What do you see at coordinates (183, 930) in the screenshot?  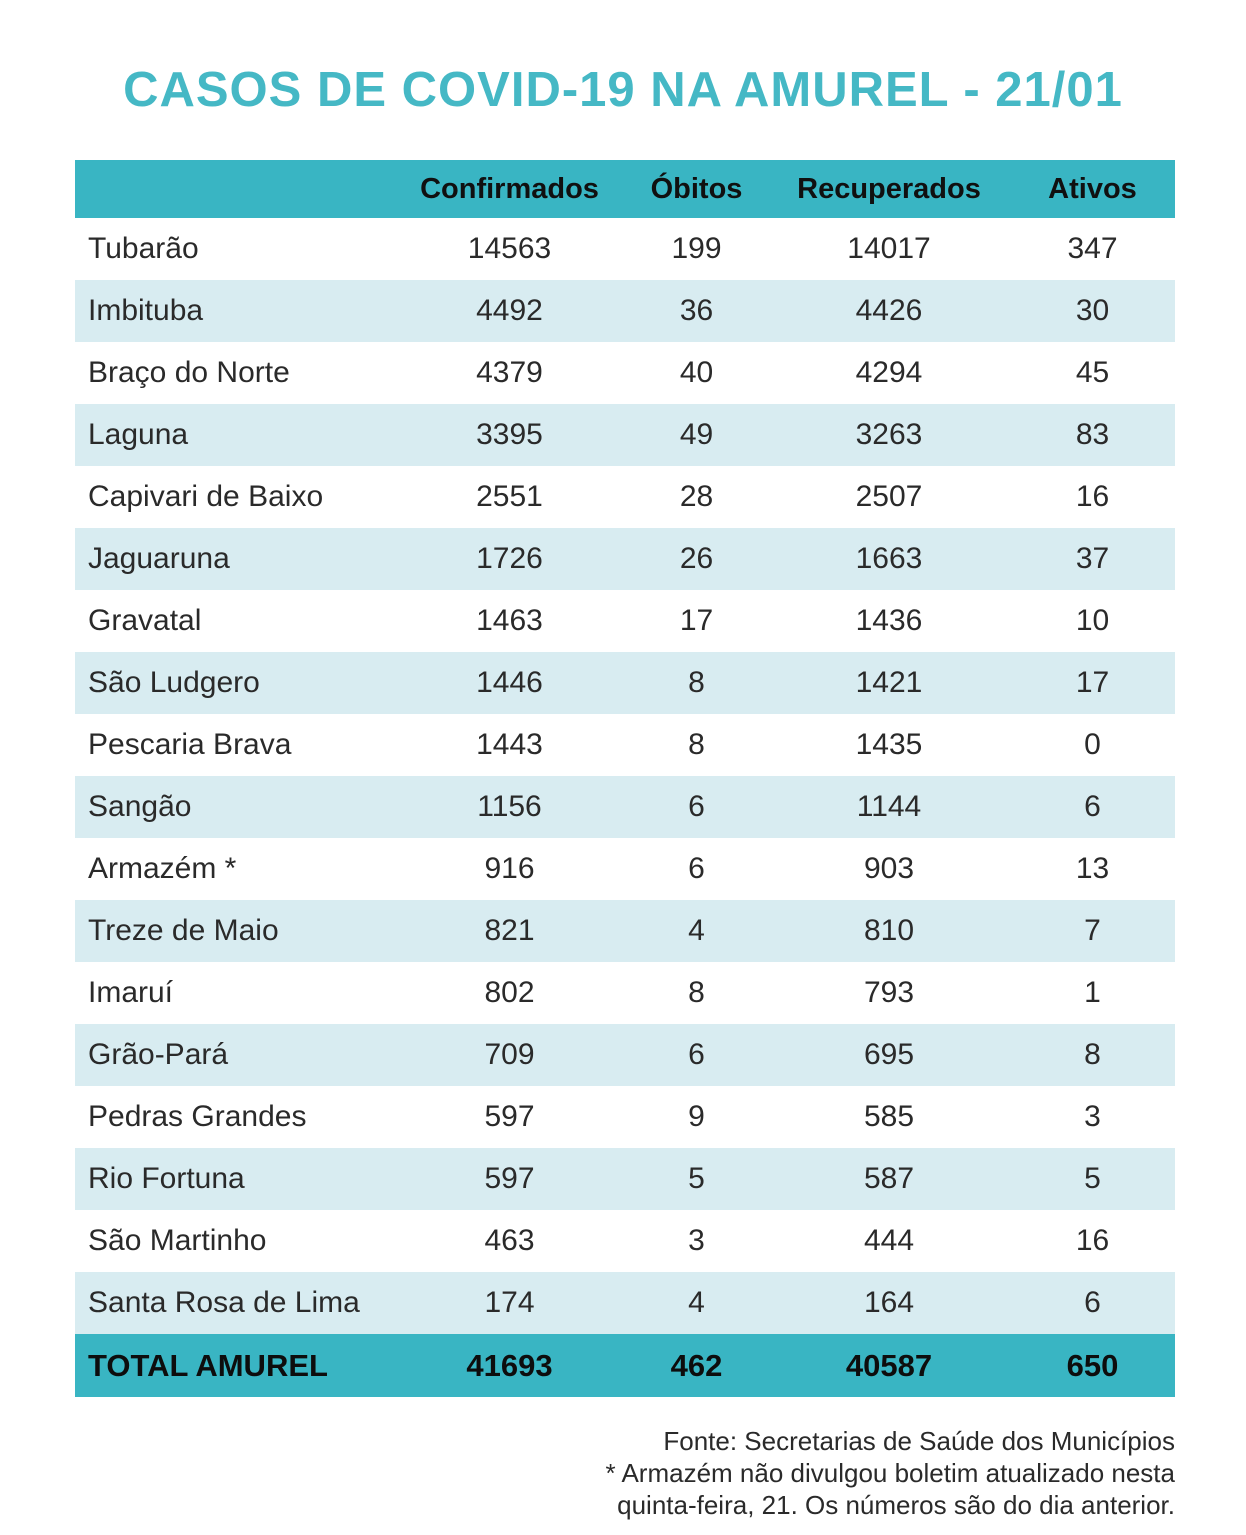 I see `municipality-name: Treze de Maio` at bounding box center [183, 930].